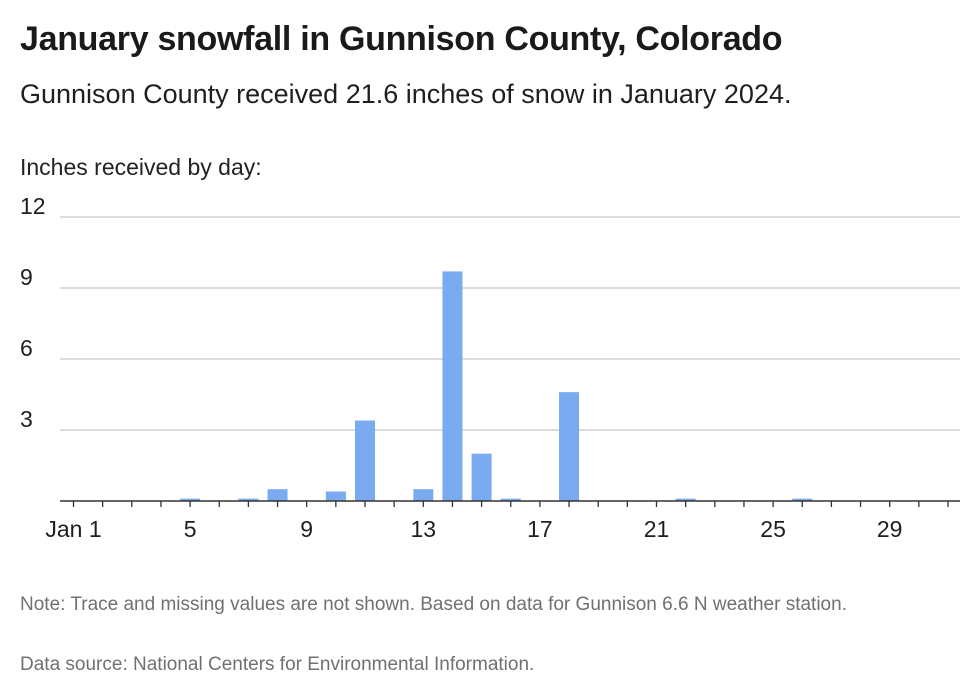 Image resolution: width=980 pixels, height=699 pixels. Describe the element at coordinates (773, 529) in the screenshot. I see `x-tick-label: 25` at that location.